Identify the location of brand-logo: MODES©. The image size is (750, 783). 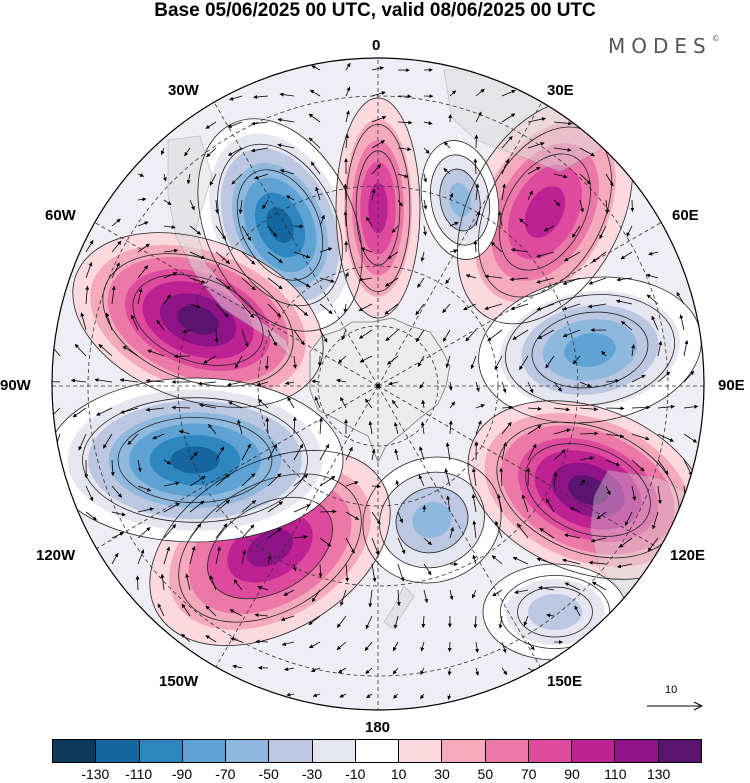
(664, 46).